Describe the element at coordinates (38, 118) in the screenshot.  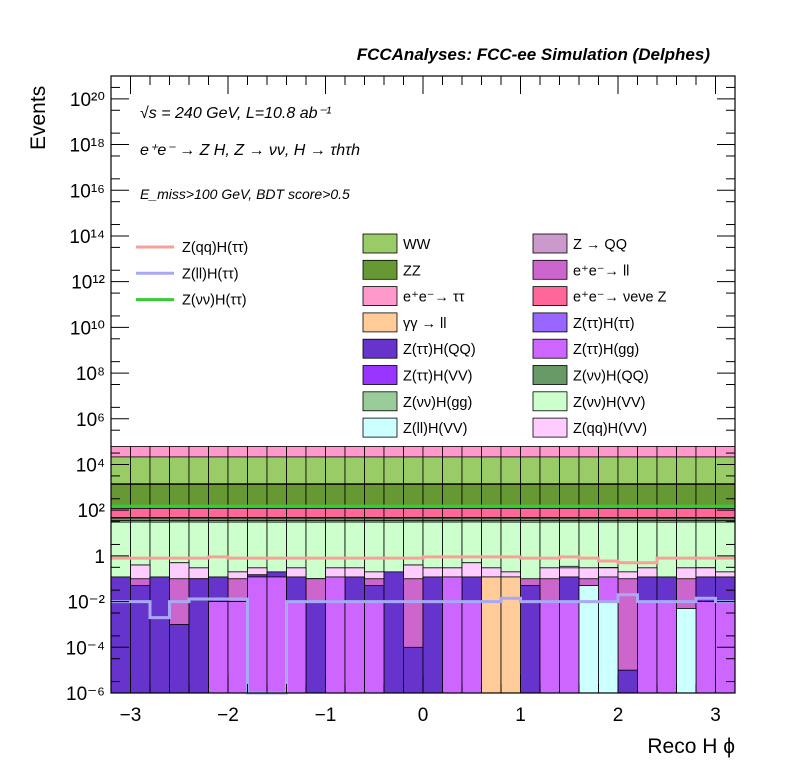
I see `y-axis-label: Events` at that location.